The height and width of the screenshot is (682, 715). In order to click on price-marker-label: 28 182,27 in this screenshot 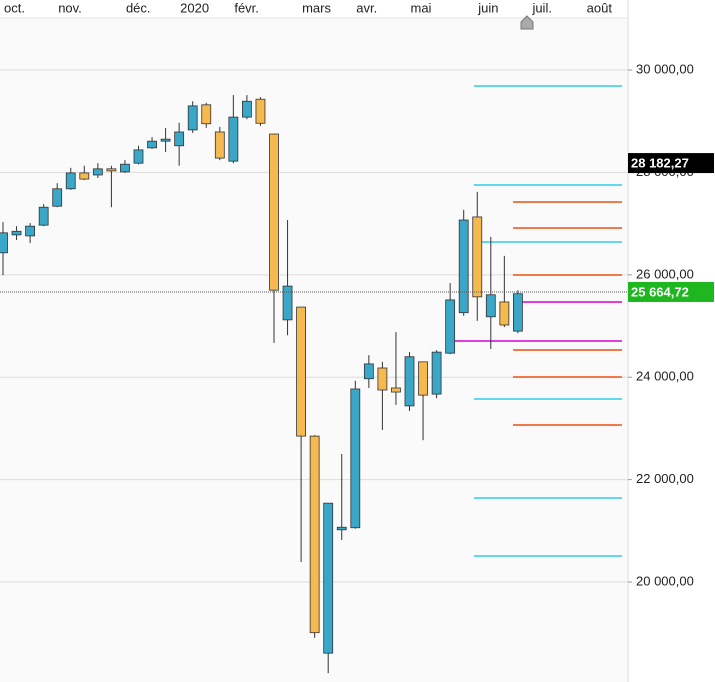, I will do `click(660, 163)`.